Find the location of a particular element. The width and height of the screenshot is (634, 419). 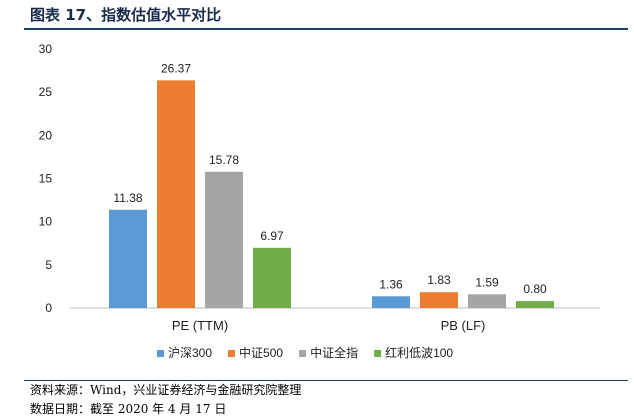

x-category-label: PE (TTM) is located at coordinates (200, 325).